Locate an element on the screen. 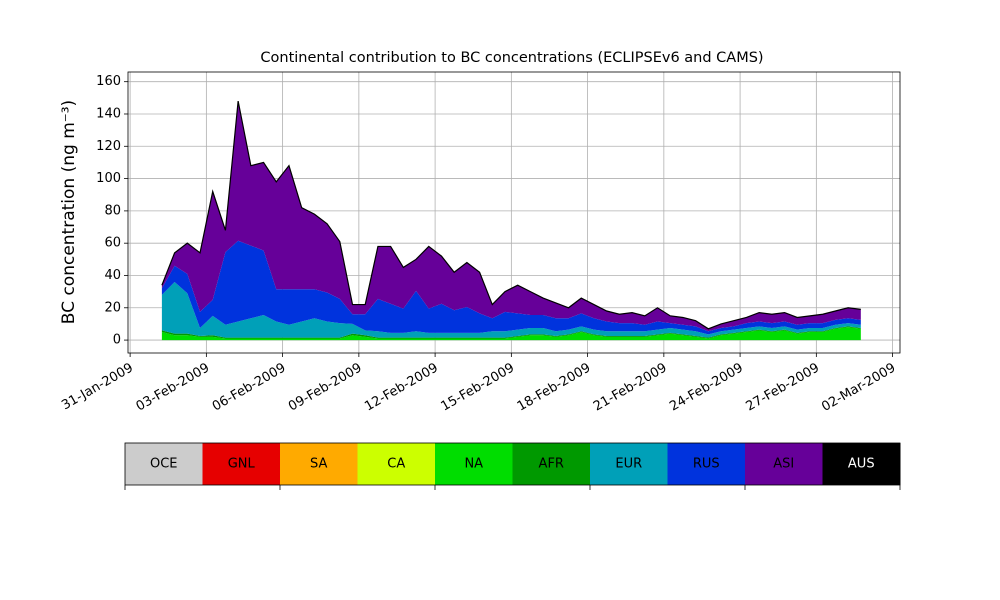  x-tick-label: 24-Feb-2009 is located at coordinates (706, 388).